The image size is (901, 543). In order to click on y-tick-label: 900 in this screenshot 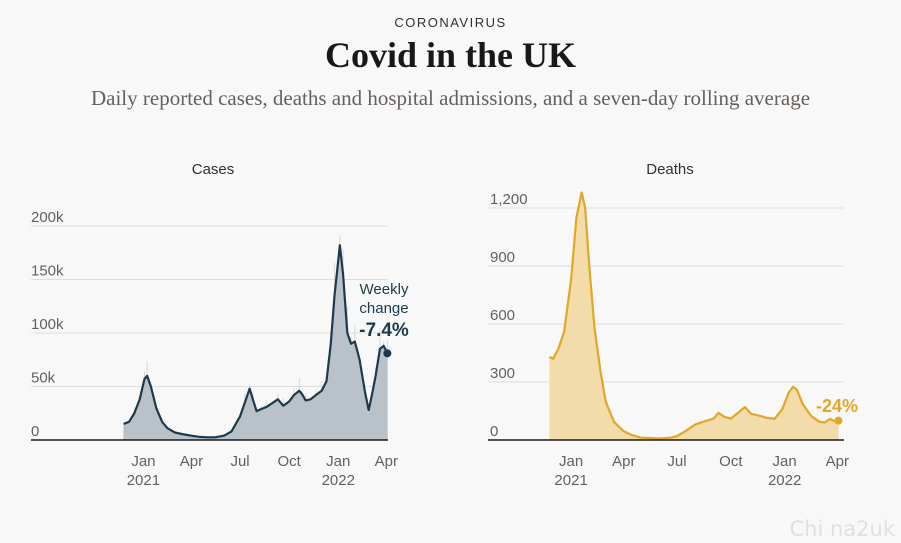, I will do `click(502, 257)`.